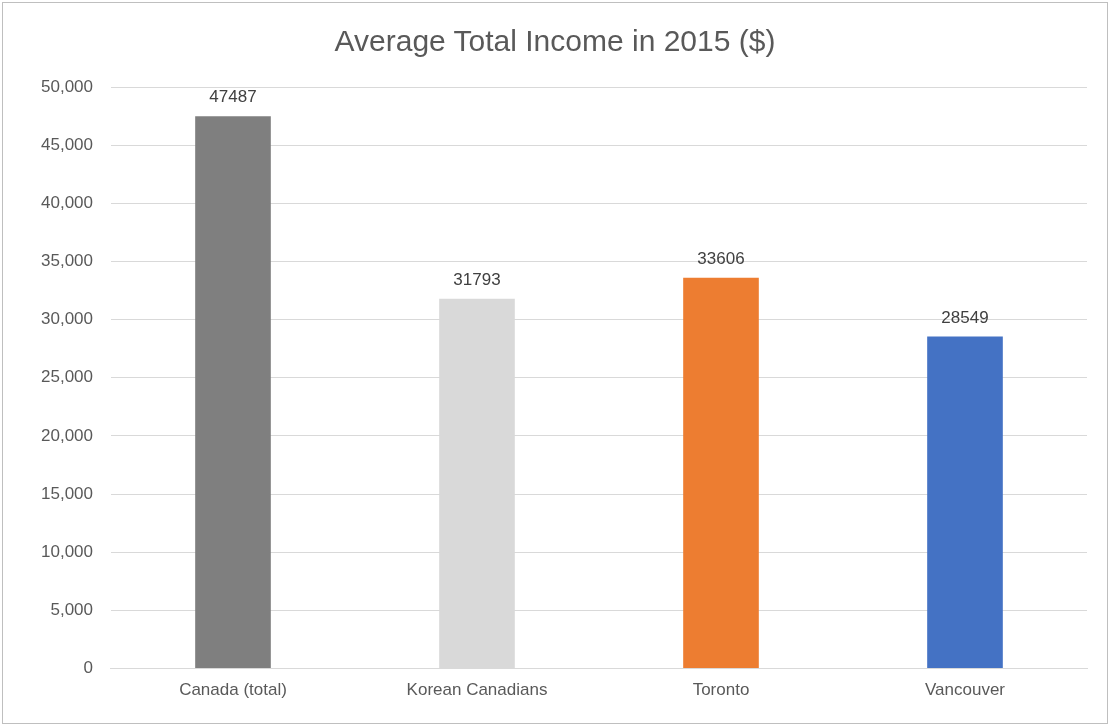 This screenshot has width=1112, height=728. Describe the element at coordinates (965, 690) in the screenshot. I see `x-tick-label: Vancouver` at that location.